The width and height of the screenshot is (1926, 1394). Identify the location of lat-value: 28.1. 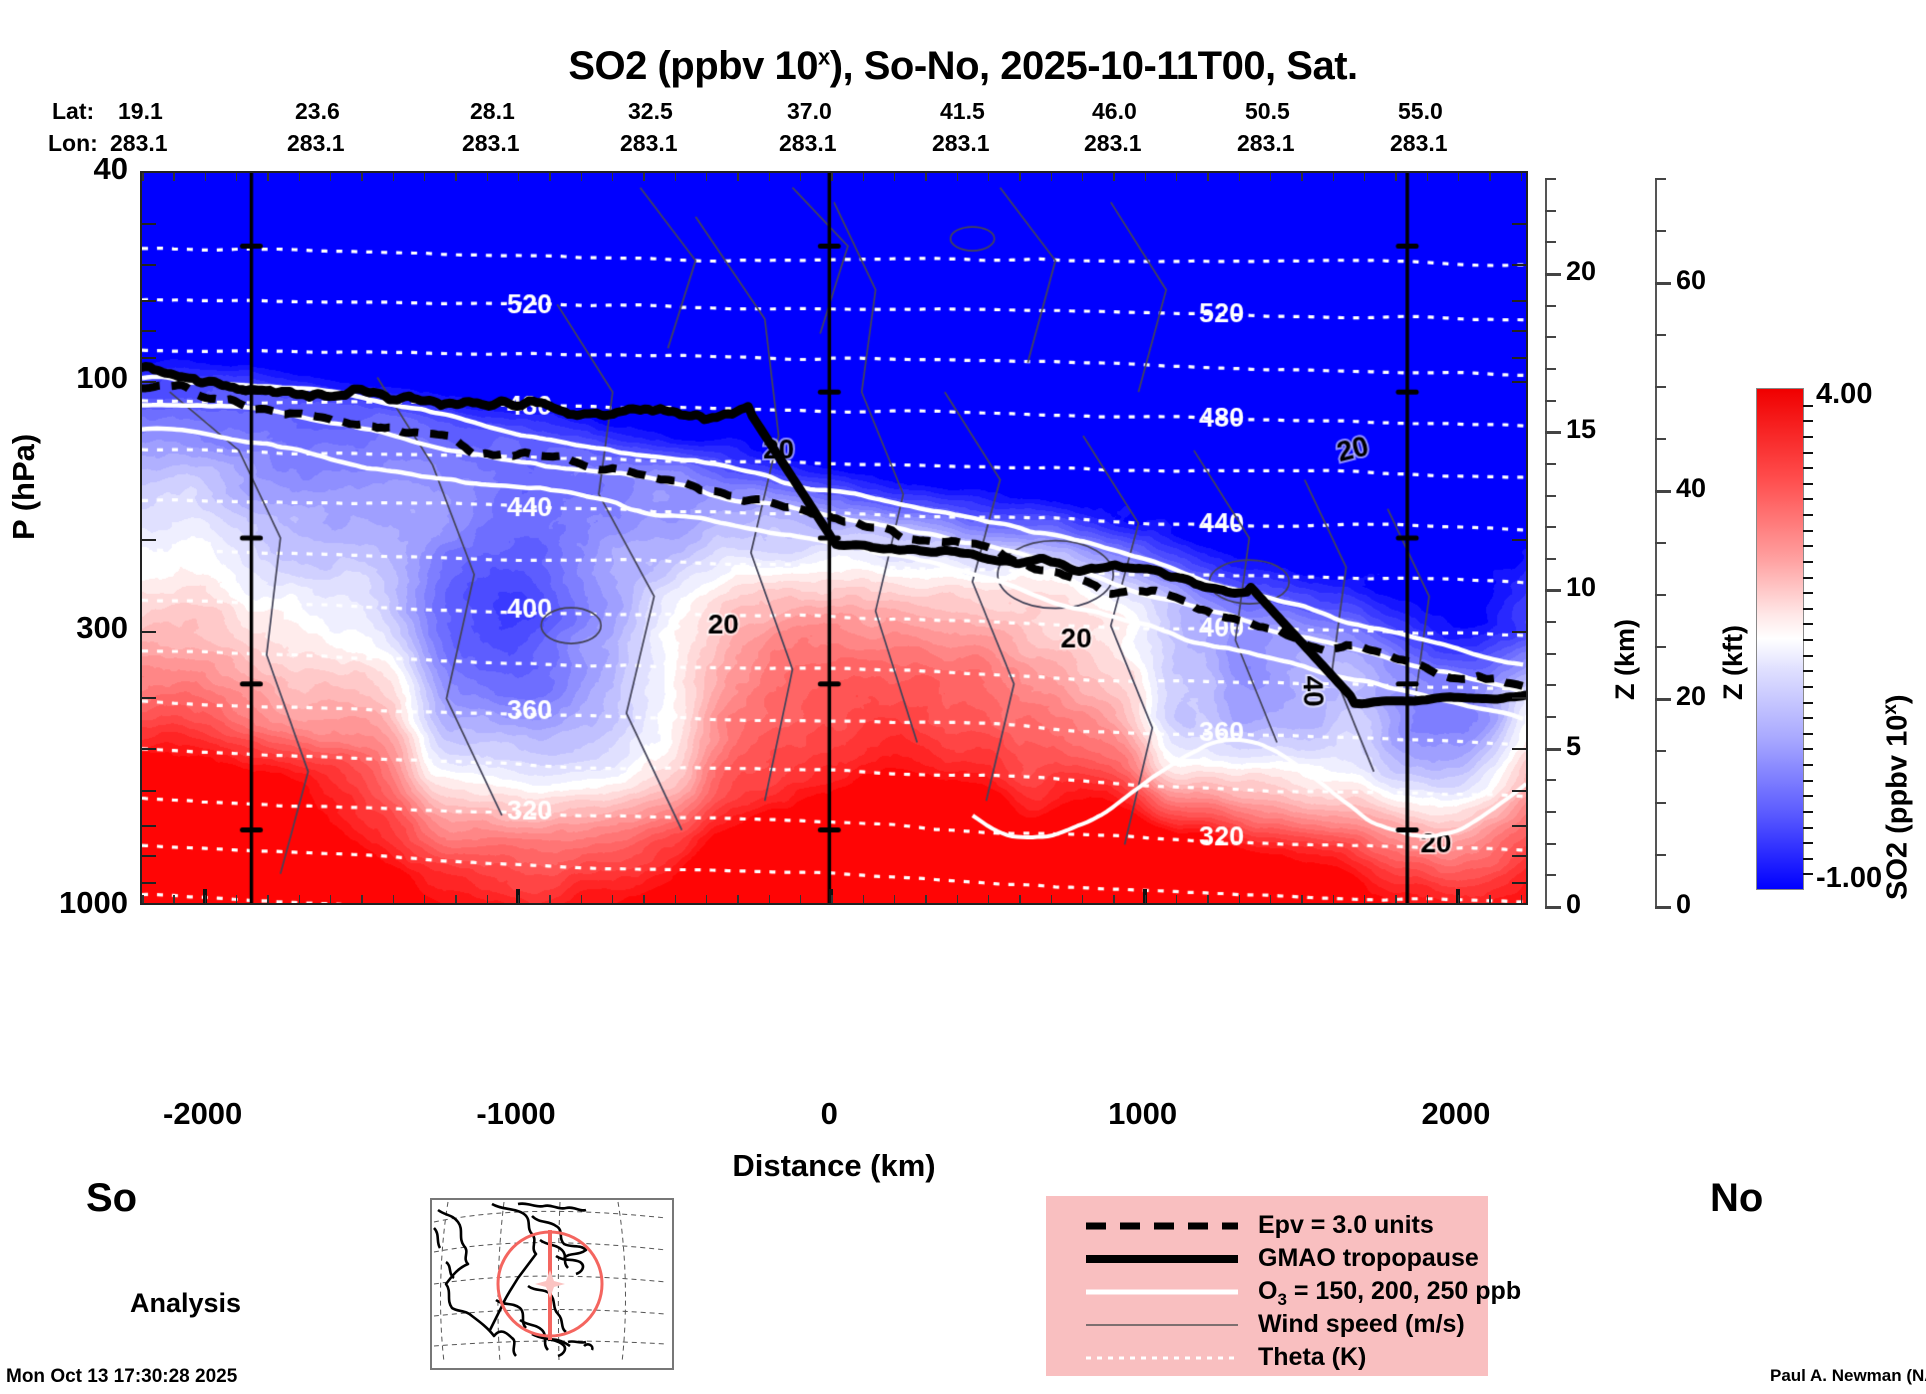
(492, 111).